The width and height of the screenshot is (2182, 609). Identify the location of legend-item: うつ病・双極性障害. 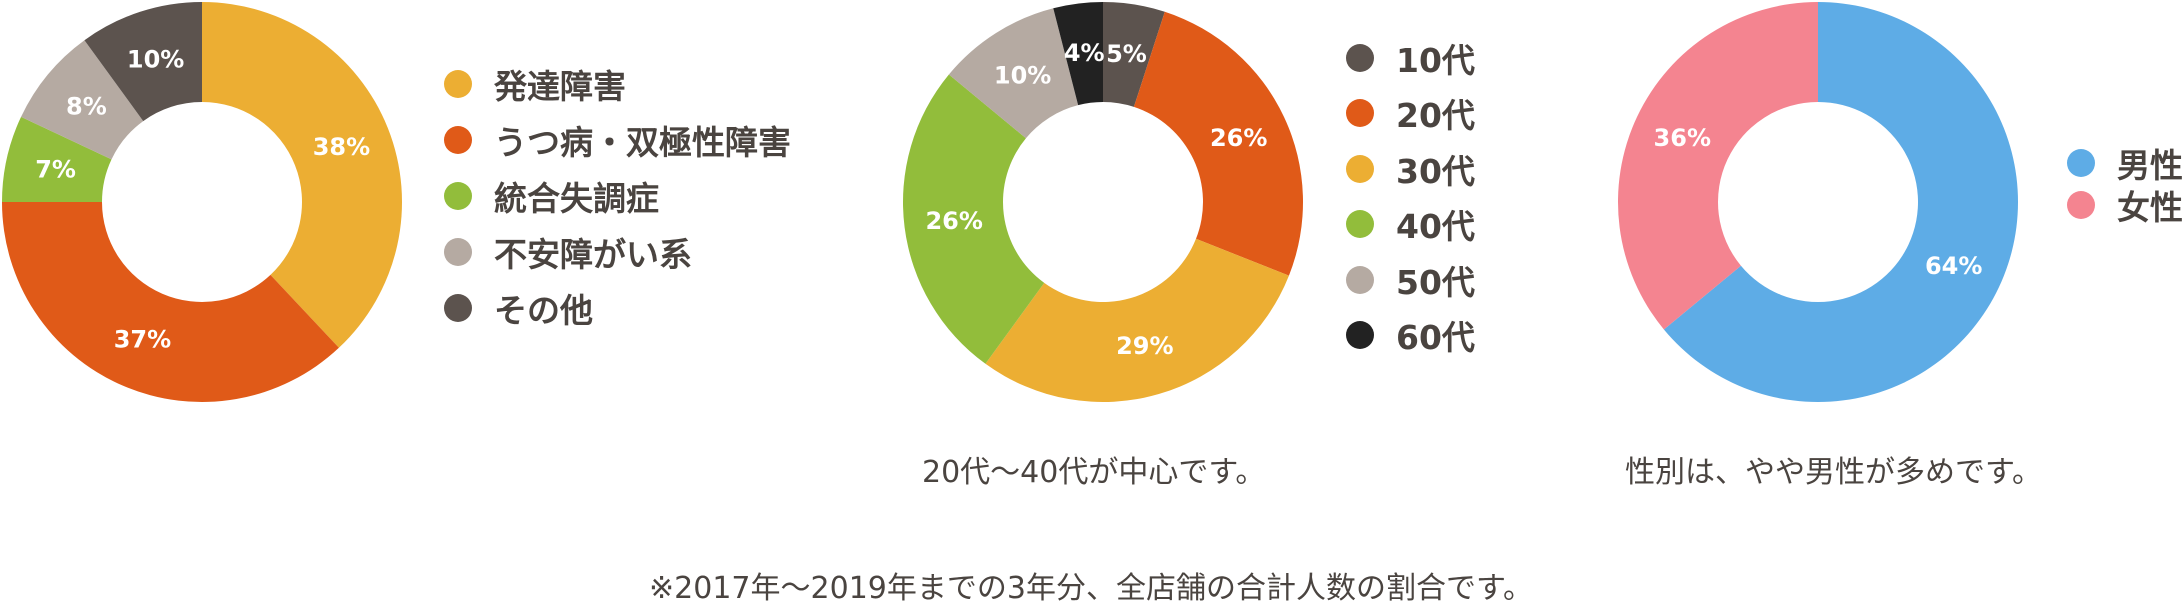
(617, 140).